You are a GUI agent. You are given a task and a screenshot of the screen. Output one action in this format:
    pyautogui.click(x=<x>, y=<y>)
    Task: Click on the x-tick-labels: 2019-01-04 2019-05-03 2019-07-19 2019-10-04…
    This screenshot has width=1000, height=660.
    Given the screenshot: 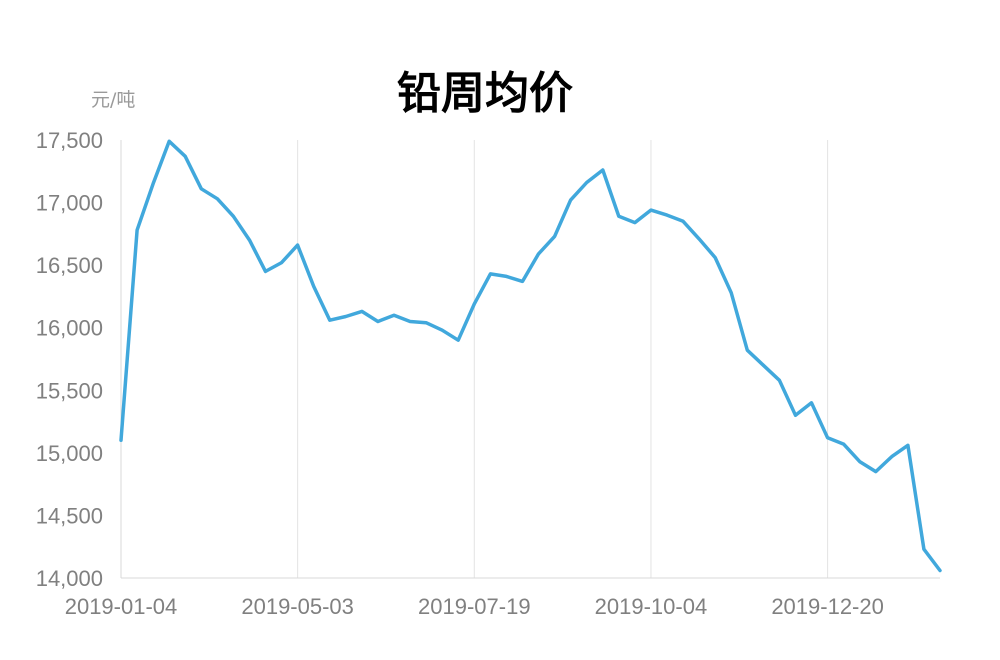 What is the action you would take?
    pyautogui.click(x=474, y=606)
    